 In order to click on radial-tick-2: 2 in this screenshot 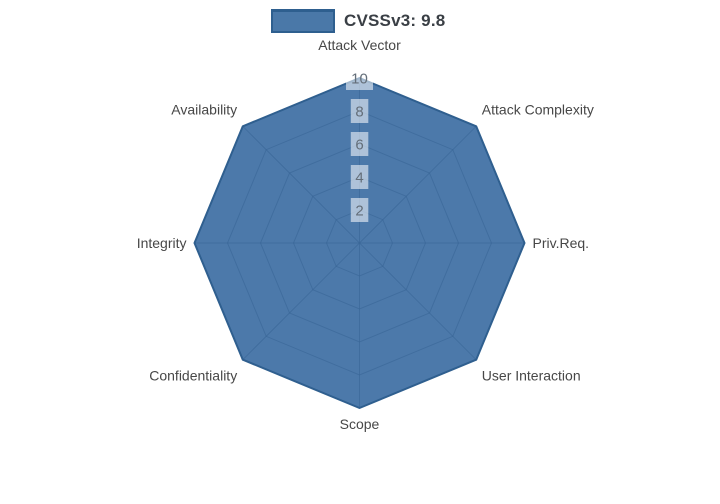, I will do `click(359, 210)`.